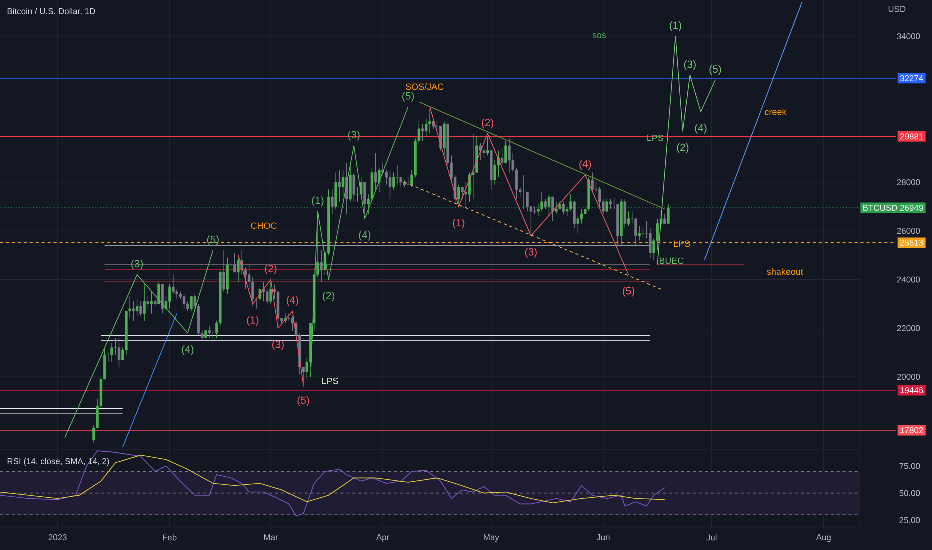 Image resolution: width=932 pixels, height=550 pixels. What do you see at coordinates (264, 226) in the screenshot?
I see `annotation: CHOC` at bounding box center [264, 226].